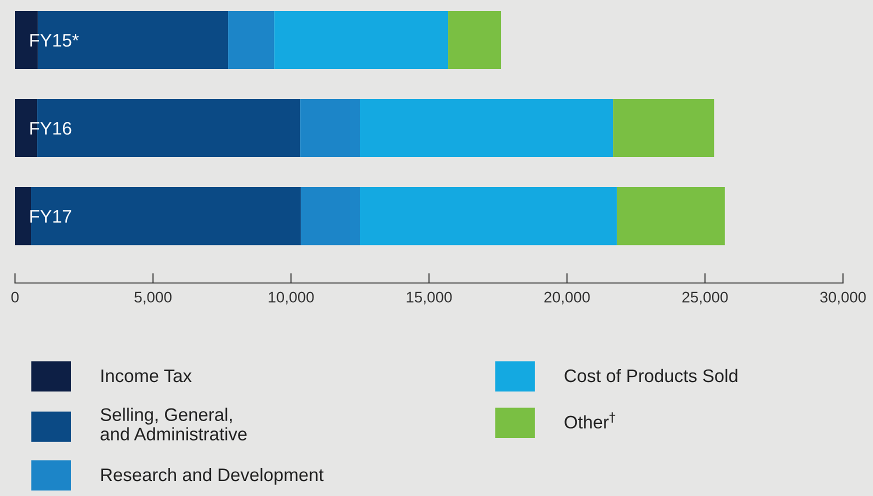 Image resolution: width=873 pixels, height=496 pixels. I want to click on y-tick-label: FY17, so click(51, 216).